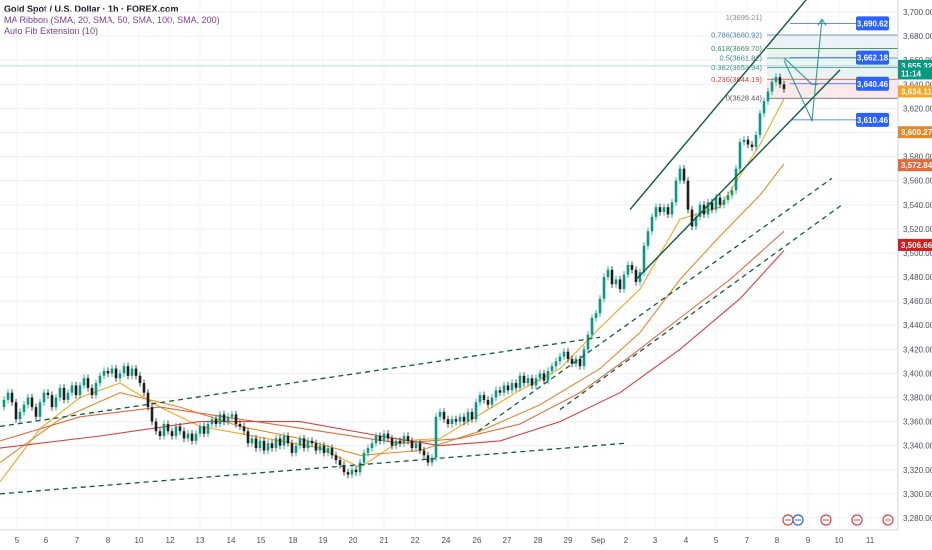 The image size is (932, 550). What do you see at coordinates (91, 9) in the screenshot?
I see `symbol-title: Gold Spot / U.S. Dollar · 1h · FOREX.com` at bounding box center [91, 9].